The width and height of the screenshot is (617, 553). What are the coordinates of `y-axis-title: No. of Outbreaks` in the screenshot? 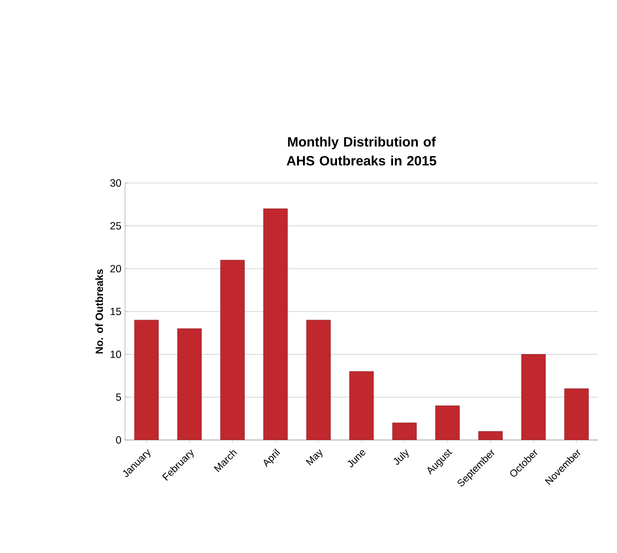 It's located at (99, 311).